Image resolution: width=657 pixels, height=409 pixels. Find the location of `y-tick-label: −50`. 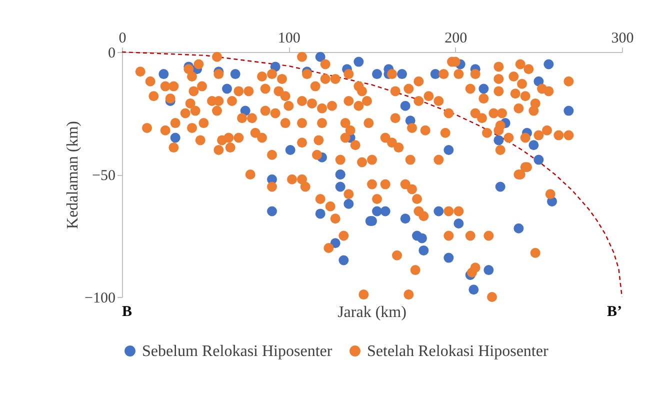

y-tick-label: −50 is located at coordinates (104, 176).